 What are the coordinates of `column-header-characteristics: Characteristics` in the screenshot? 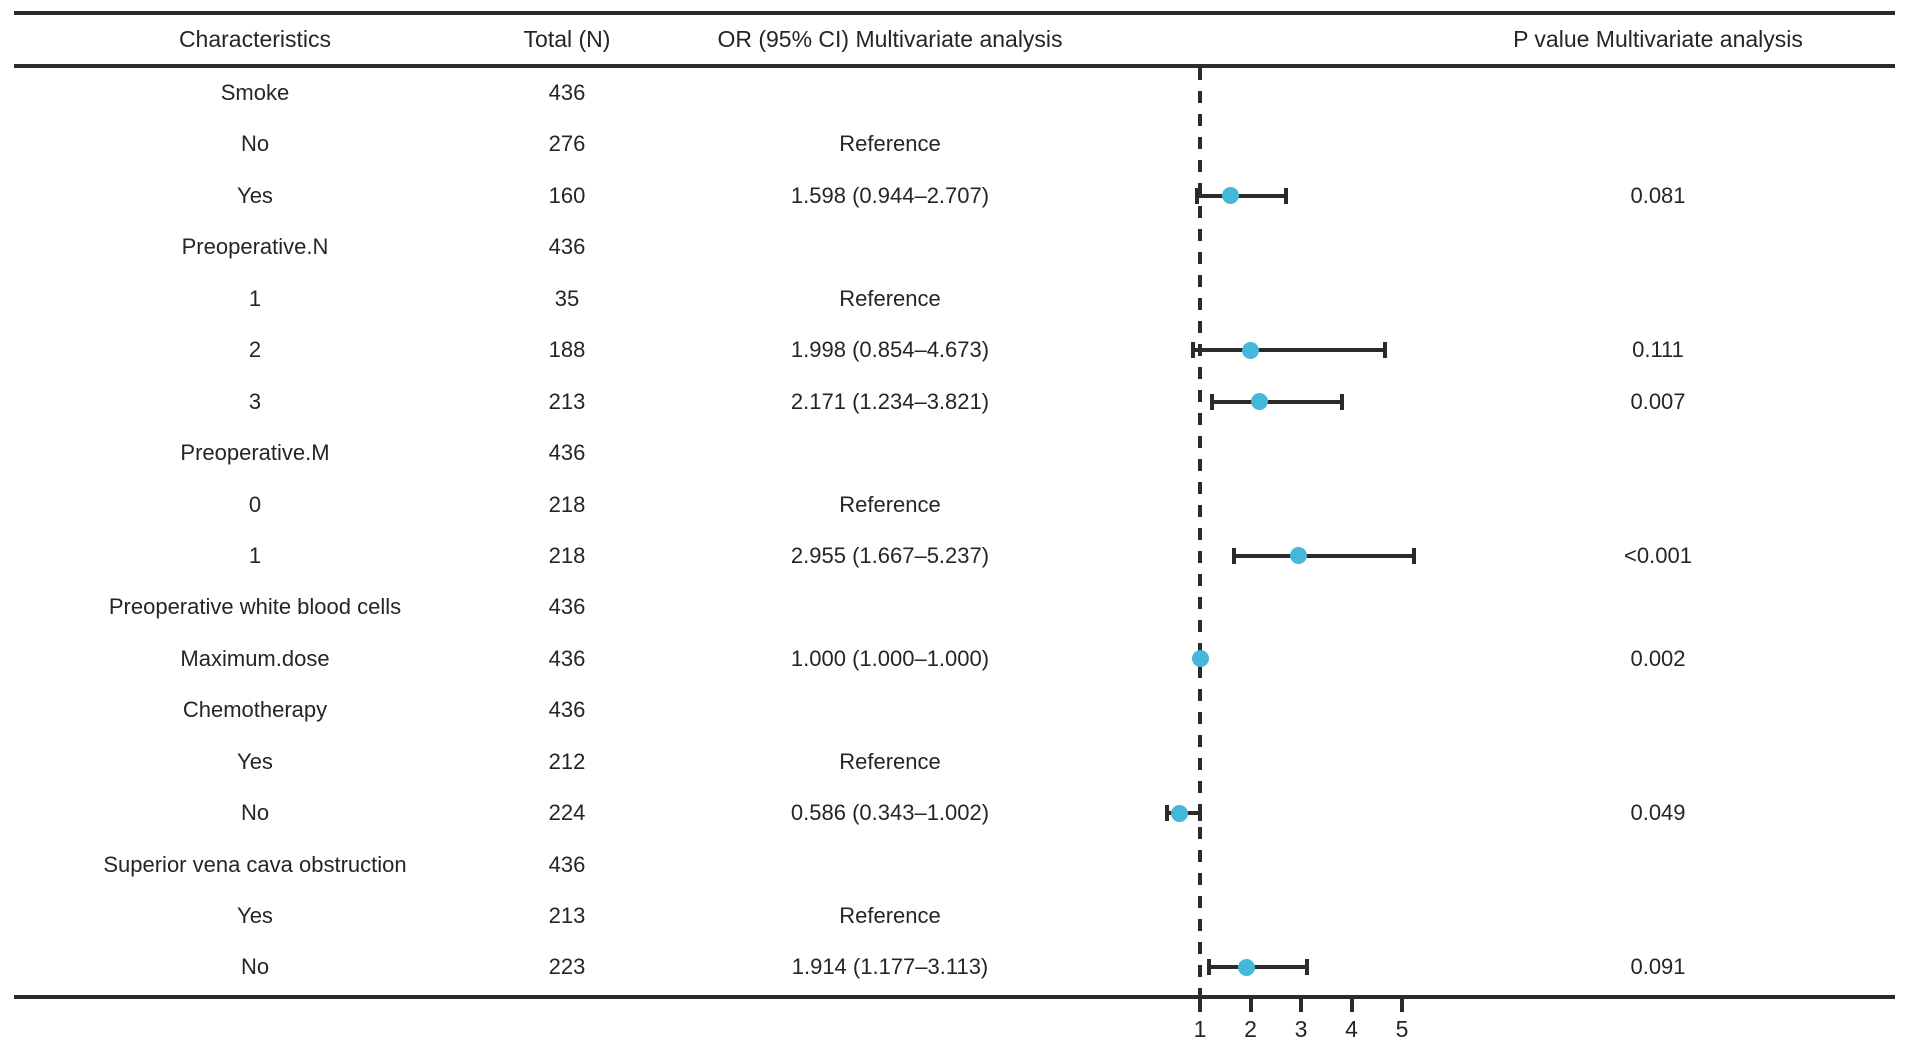 It's located at (255, 39).